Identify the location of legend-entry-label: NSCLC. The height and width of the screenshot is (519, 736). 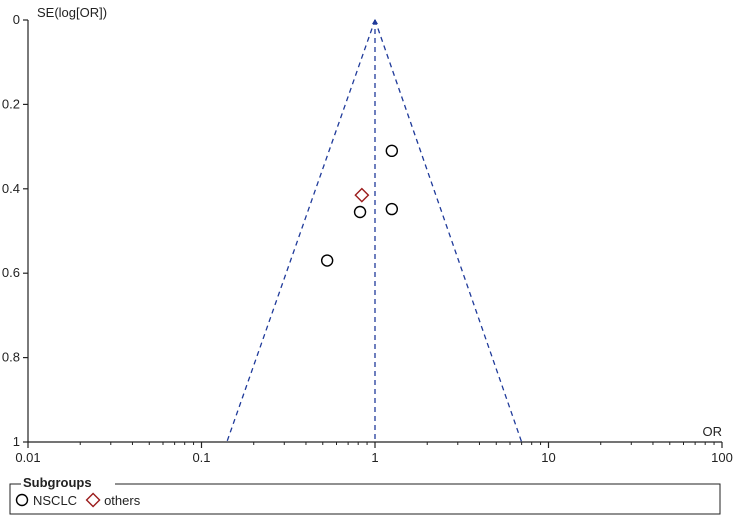
(55, 500).